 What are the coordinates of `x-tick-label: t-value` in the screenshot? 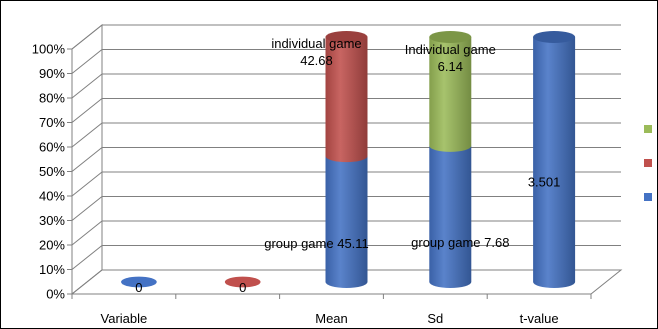 It's located at (539, 318).